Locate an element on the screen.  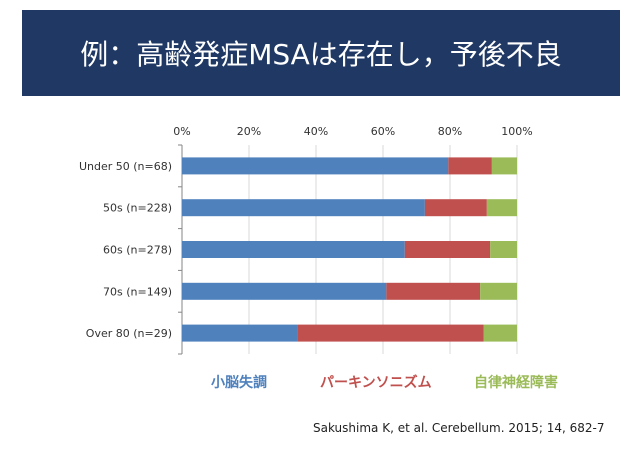
legend-parkinsonism: パーキンソニズム is located at coordinates (376, 383).